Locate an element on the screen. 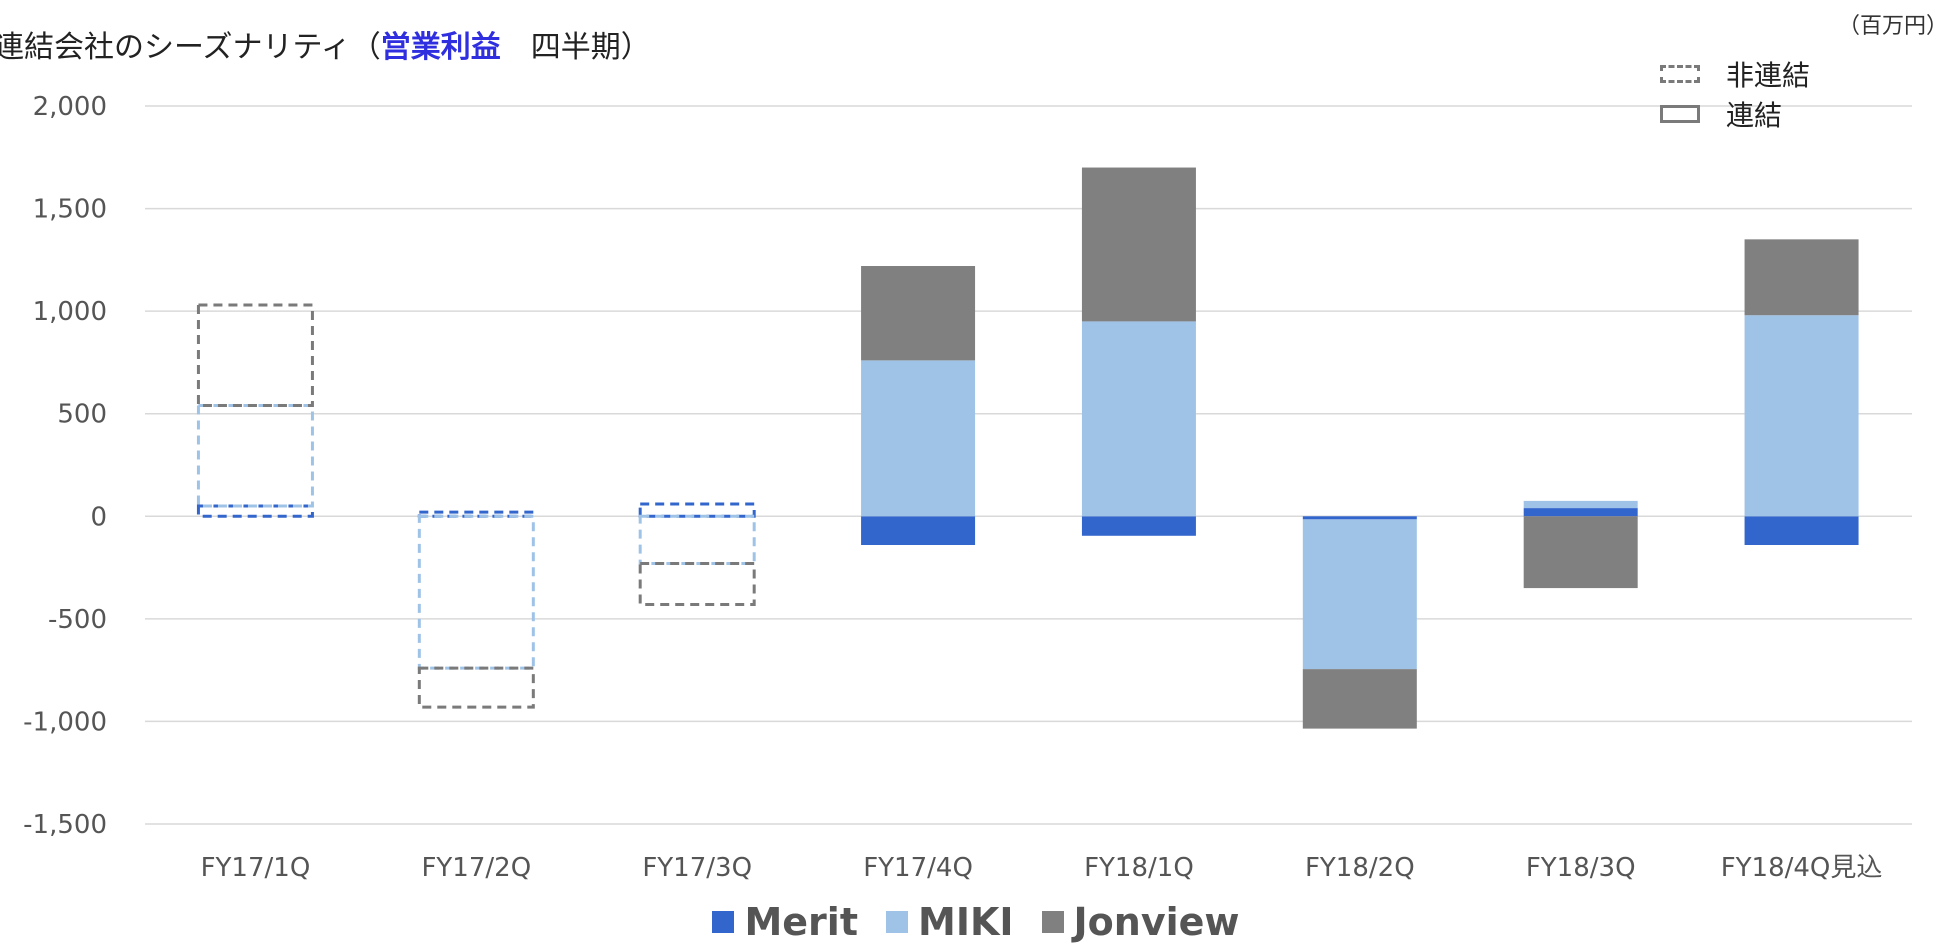 The height and width of the screenshot is (948, 1952). y-axis-ticks: 2,000 1,500 1,000 500 0 -500 -1,000 -1,500 is located at coordinates (65, 466).